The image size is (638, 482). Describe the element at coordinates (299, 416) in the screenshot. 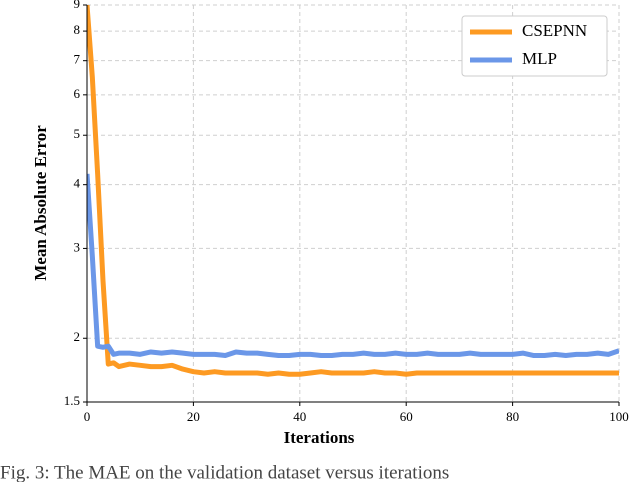

I see `x-tick-label: 40` at that location.